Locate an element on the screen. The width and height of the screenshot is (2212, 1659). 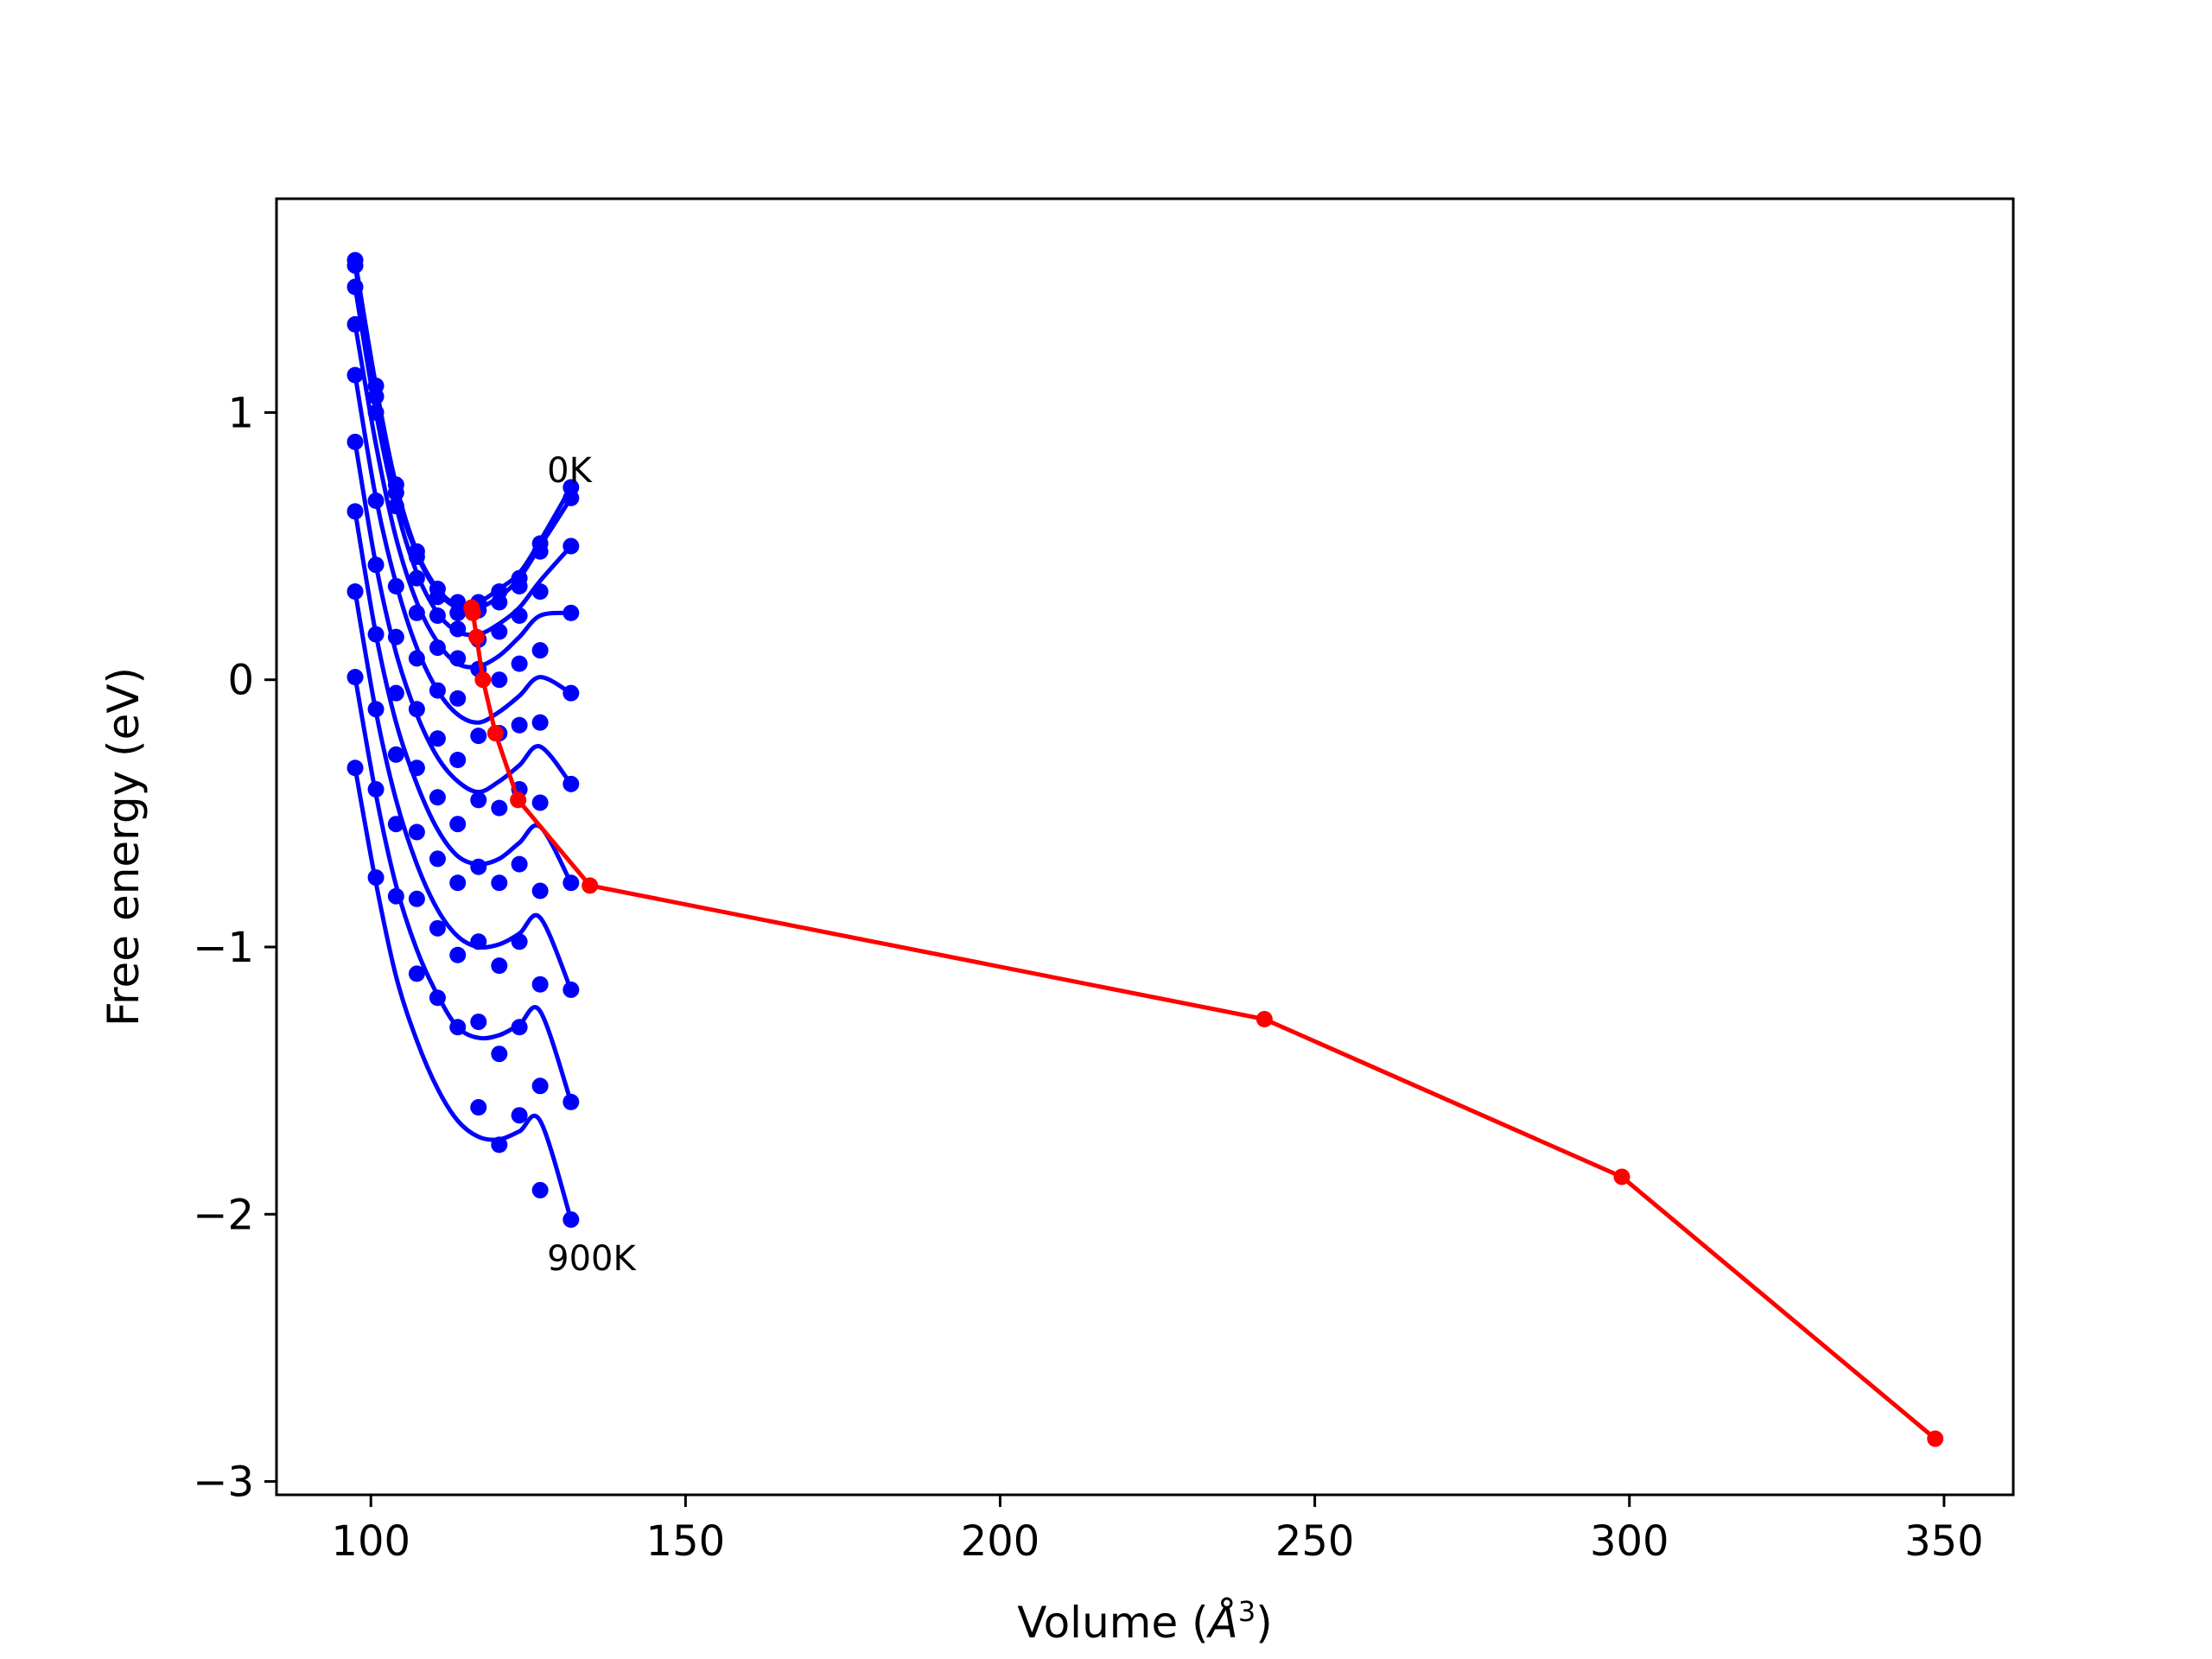
y-tick-label: 1 is located at coordinates (240, 413).